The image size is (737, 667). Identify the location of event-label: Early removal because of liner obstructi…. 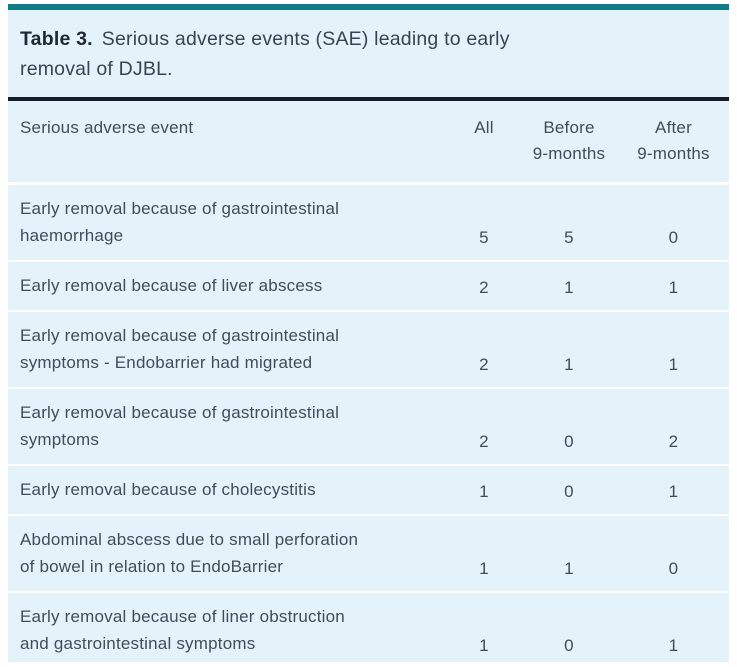
(182, 630).